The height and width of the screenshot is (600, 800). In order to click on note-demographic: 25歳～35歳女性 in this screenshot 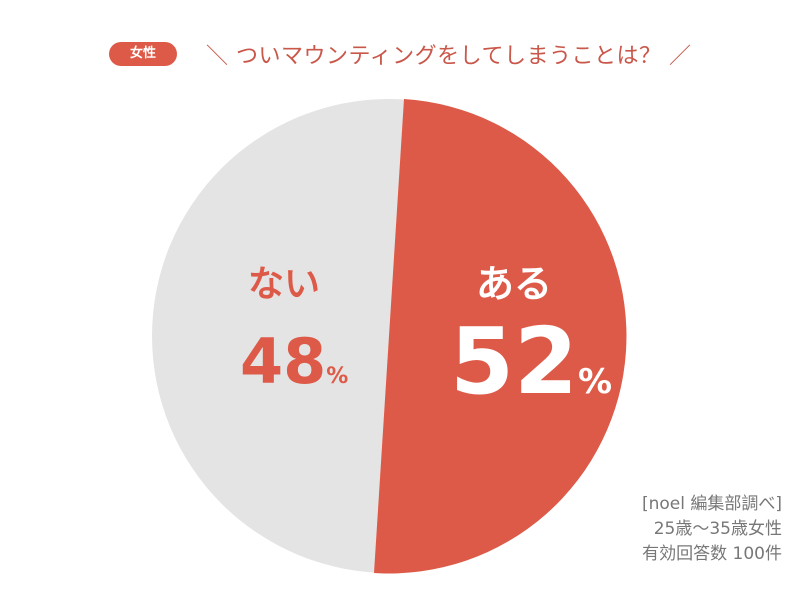, I will do `click(717, 529)`.